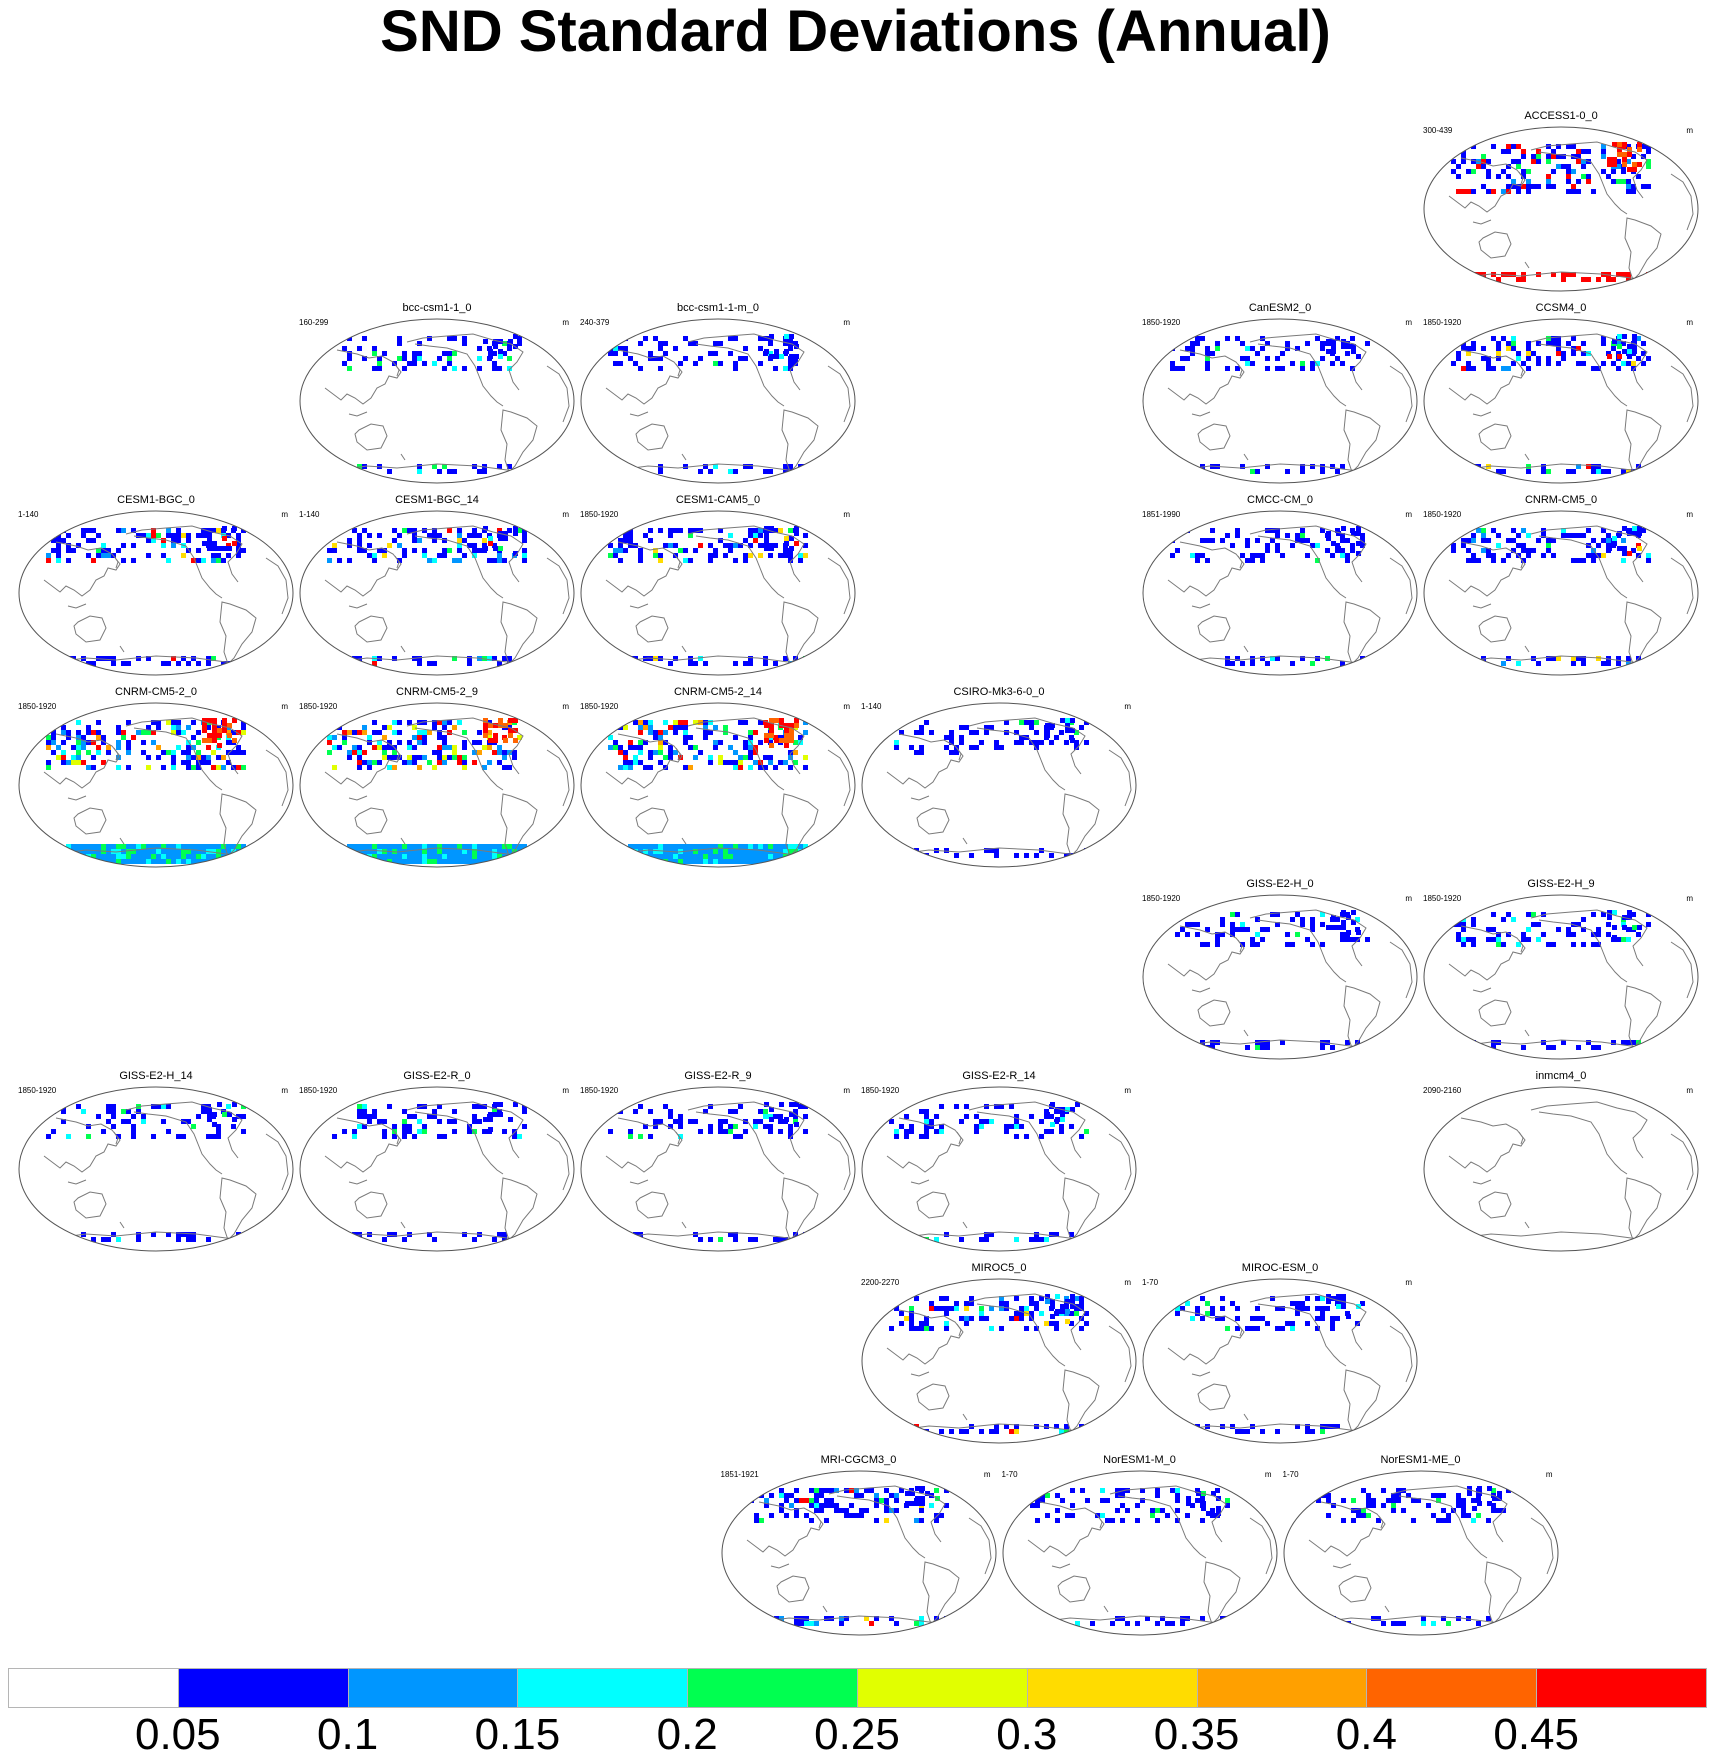 This screenshot has width=1711, height=1759. Describe the element at coordinates (1280, 401) in the screenshot. I see `map-globe` at that location.